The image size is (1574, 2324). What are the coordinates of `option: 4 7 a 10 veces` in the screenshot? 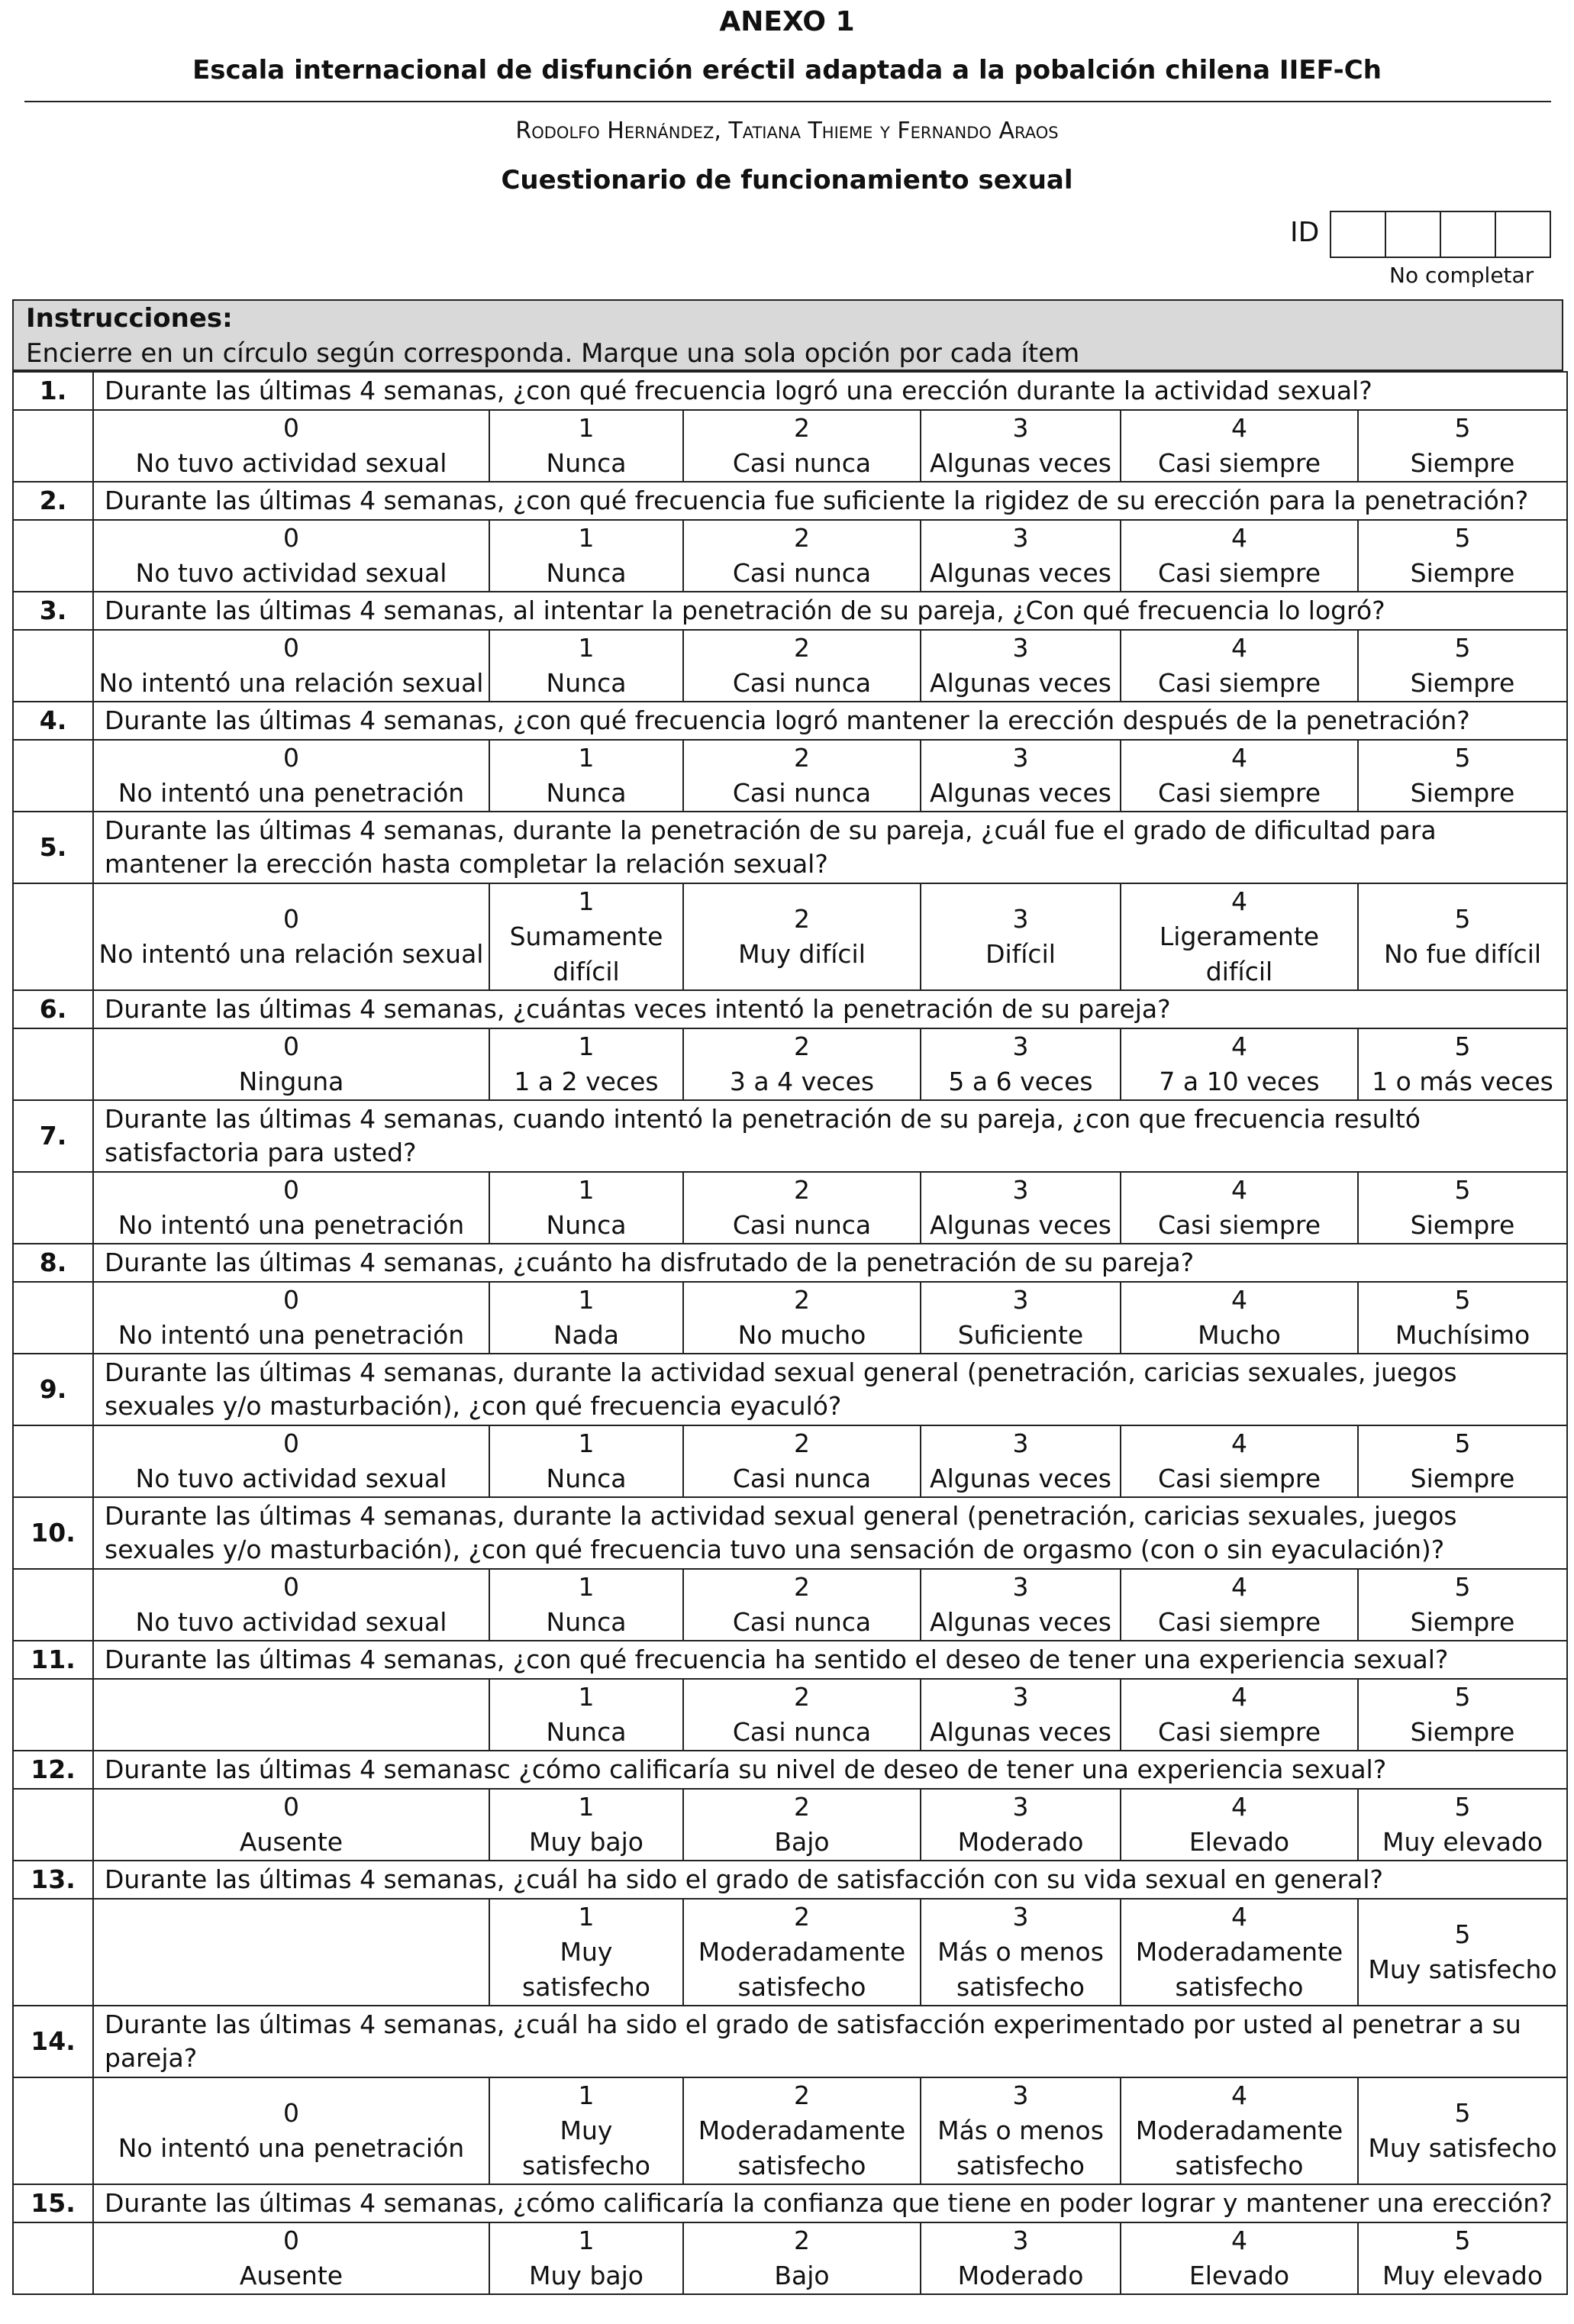 It's located at (1240, 1064).